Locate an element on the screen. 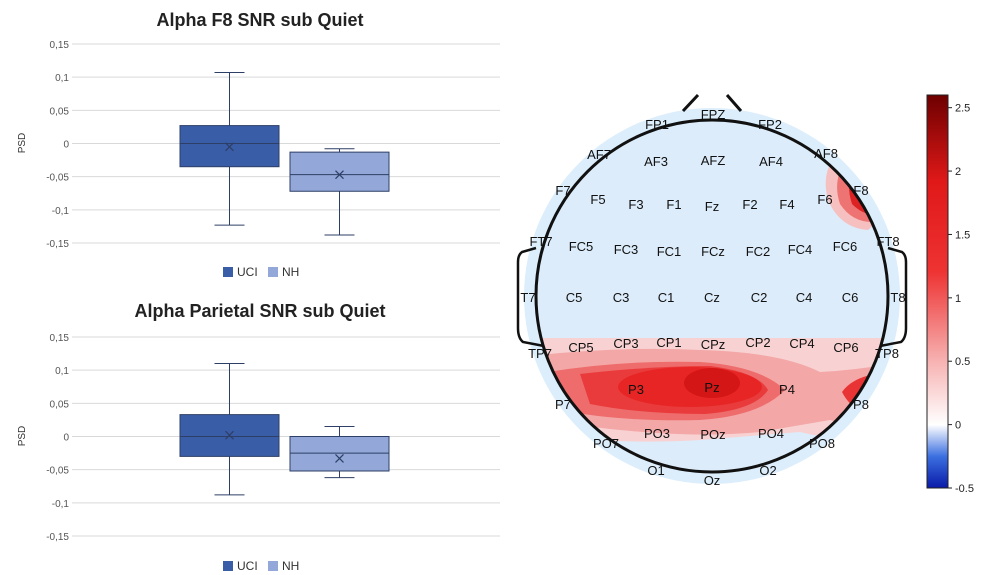 The height and width of the screenshot is (575, 987). colorbar-tick-label: 2.5 is located at coordinates (962, 109).